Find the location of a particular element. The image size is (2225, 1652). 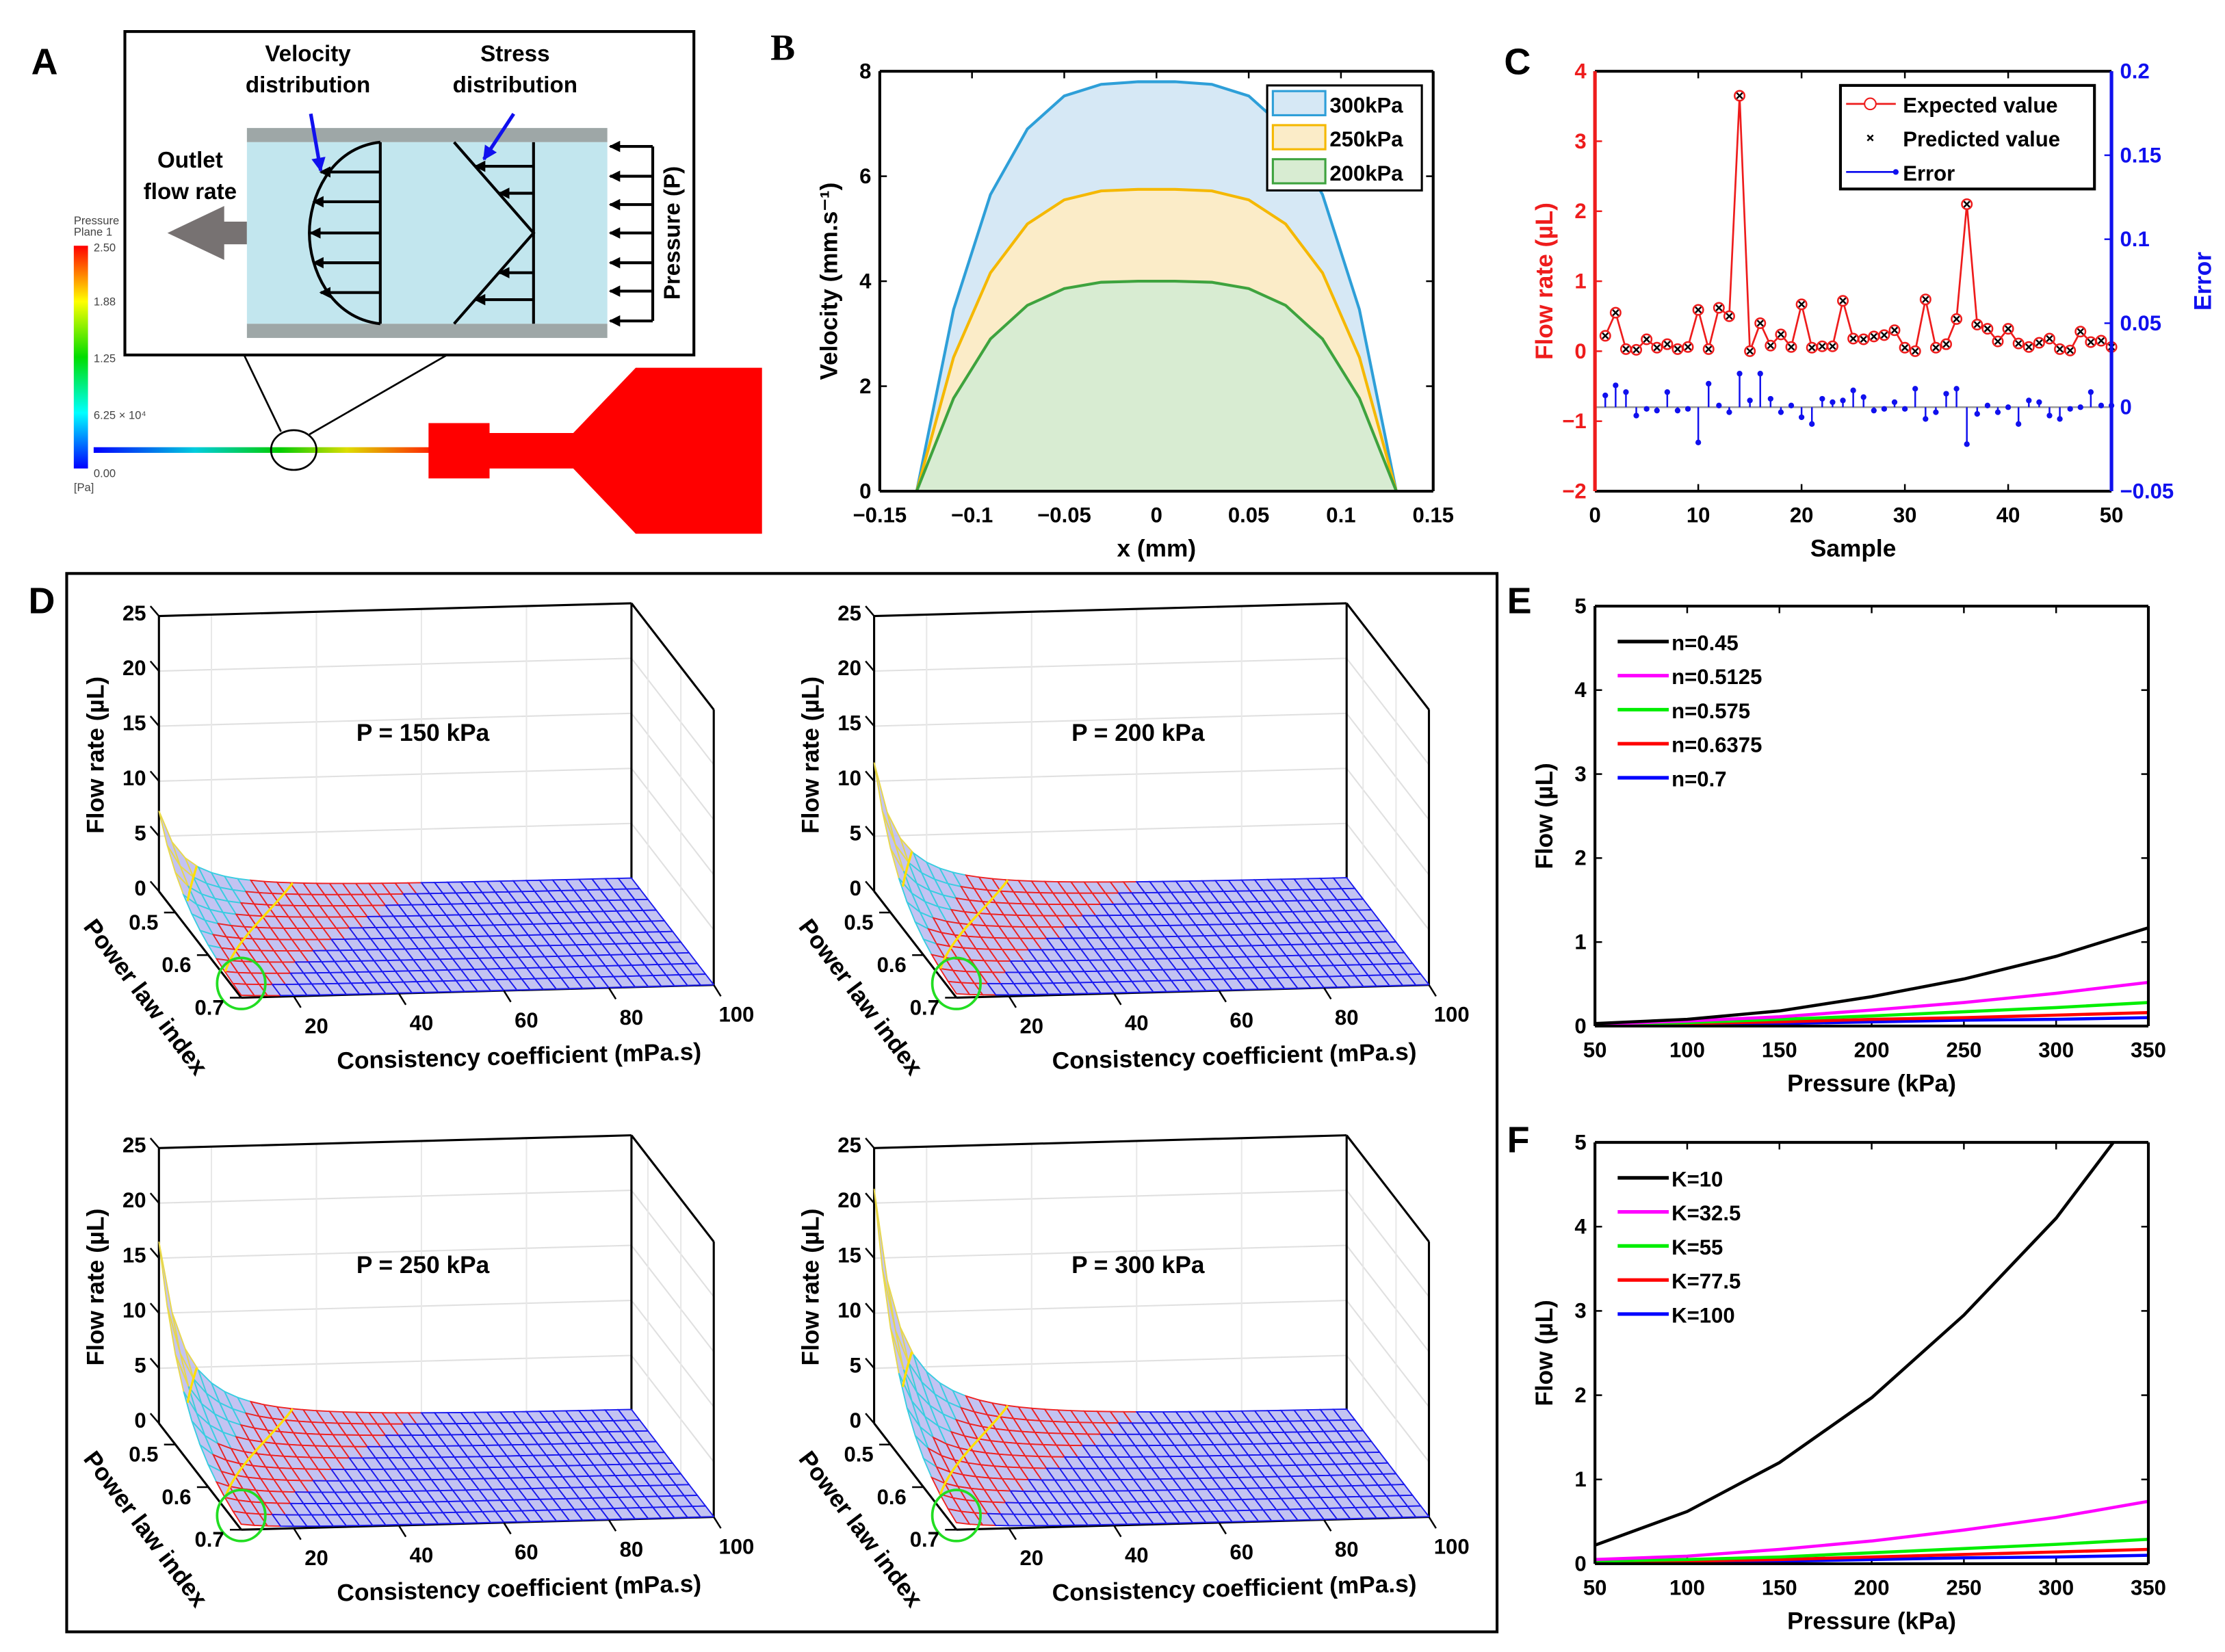

microchannel is located at coordinates (262, 450).